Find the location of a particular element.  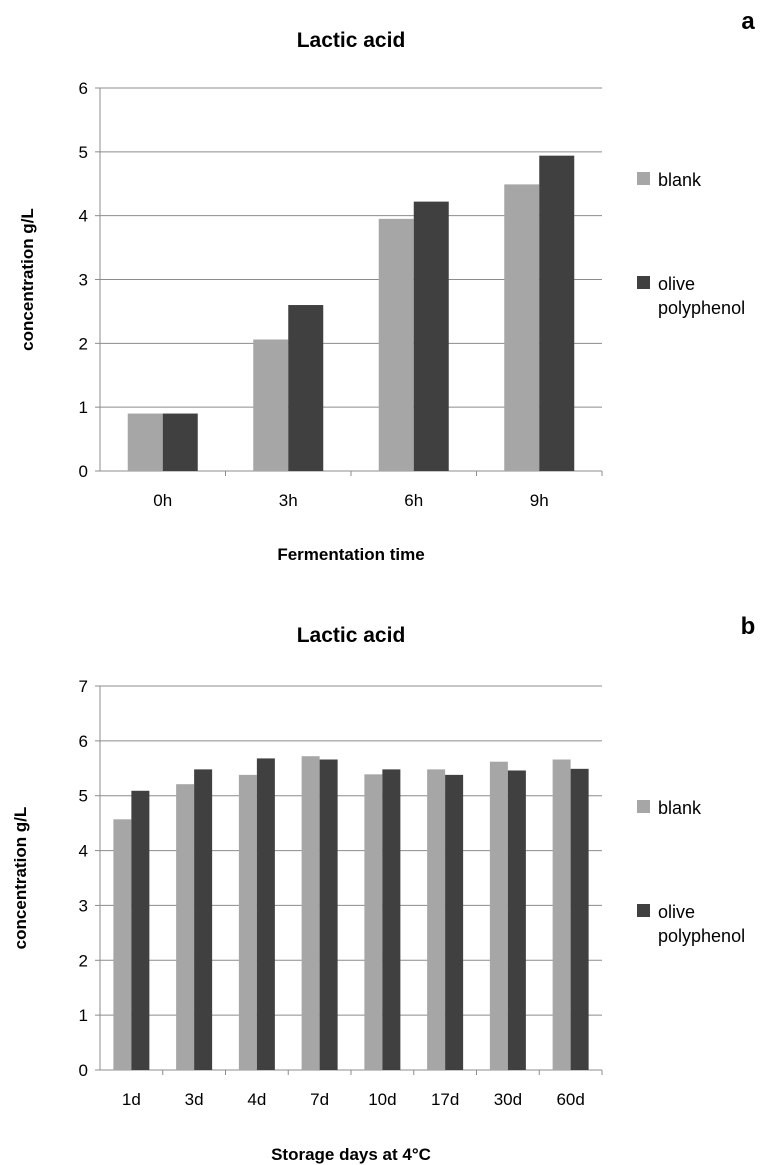

bar-olive-polyphenol-7d is located at coordinates (328, 914).